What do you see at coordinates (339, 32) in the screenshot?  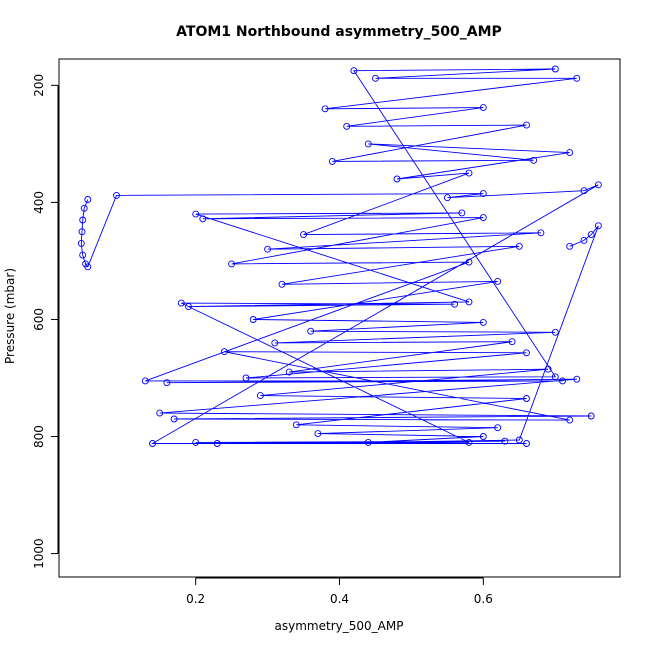 I see `chart-title: ATOM1 Northbound asymmetry_500_AMP` at bounding box center [339, 32].